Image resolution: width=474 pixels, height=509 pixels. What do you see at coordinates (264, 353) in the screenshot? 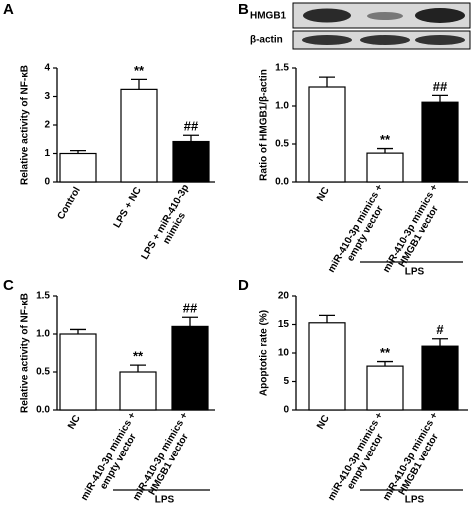
I see `y-axis-label: Apoptotic rate (%)` at bounding box center [264, 353].